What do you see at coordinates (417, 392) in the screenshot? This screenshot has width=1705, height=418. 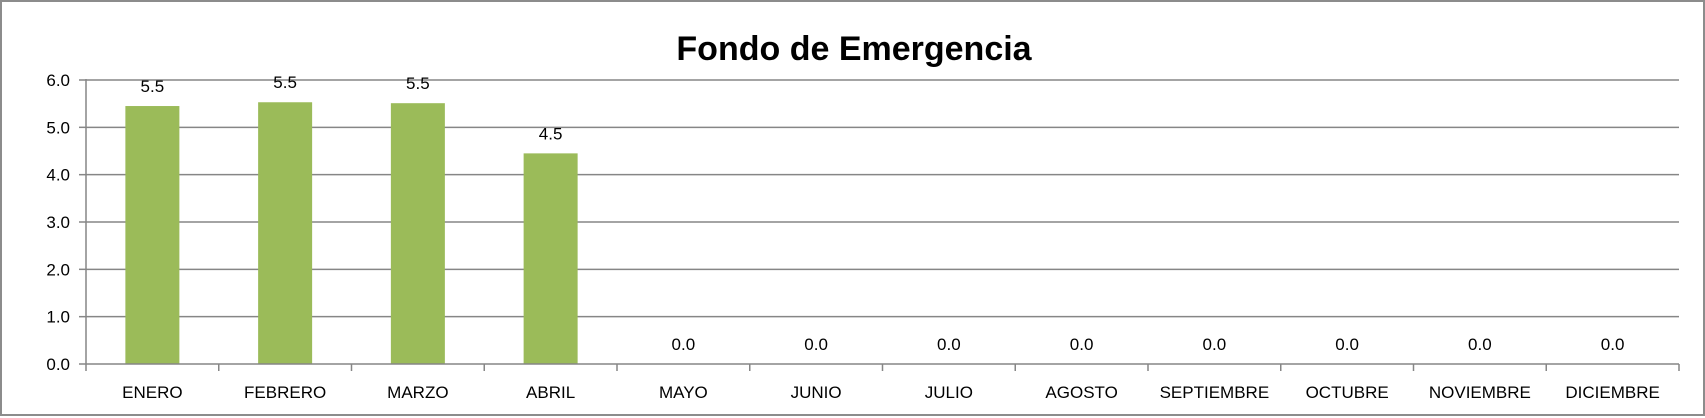 I see `x-tick-label: MARZO` at bounding box center [417, 392].